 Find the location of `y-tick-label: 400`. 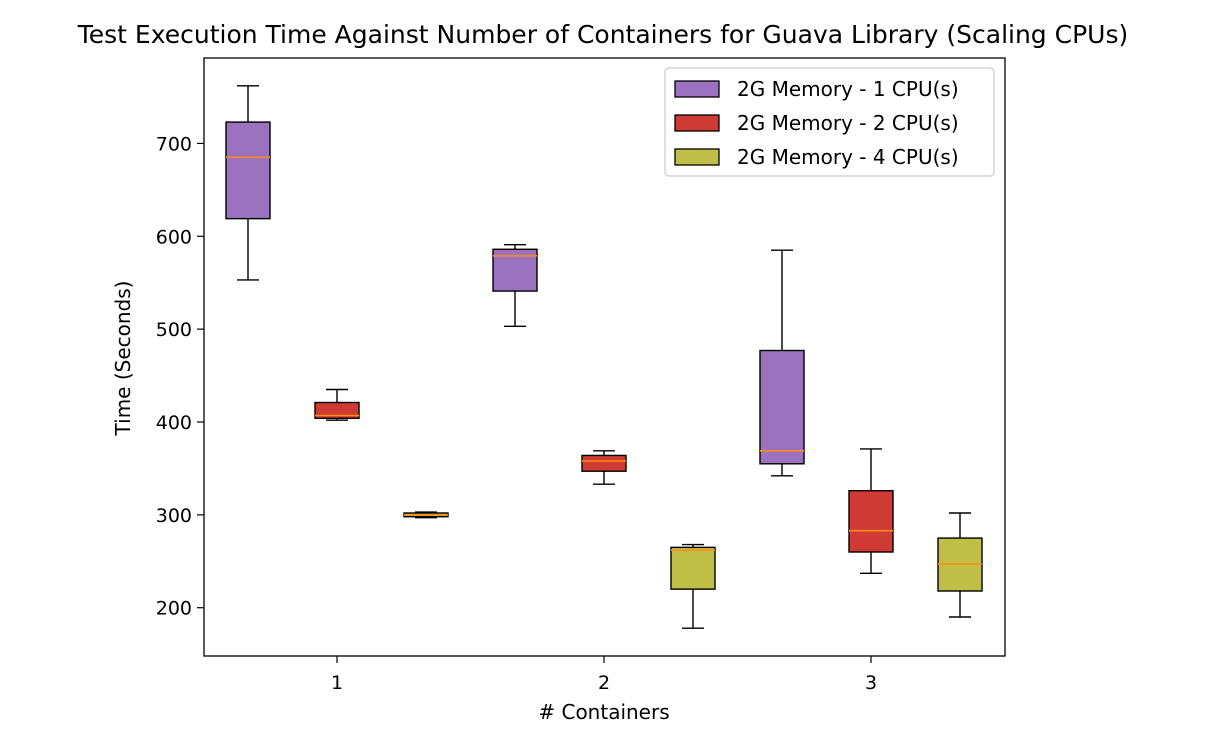

y-tick-label: 400 is located at coordinates (174, 423).